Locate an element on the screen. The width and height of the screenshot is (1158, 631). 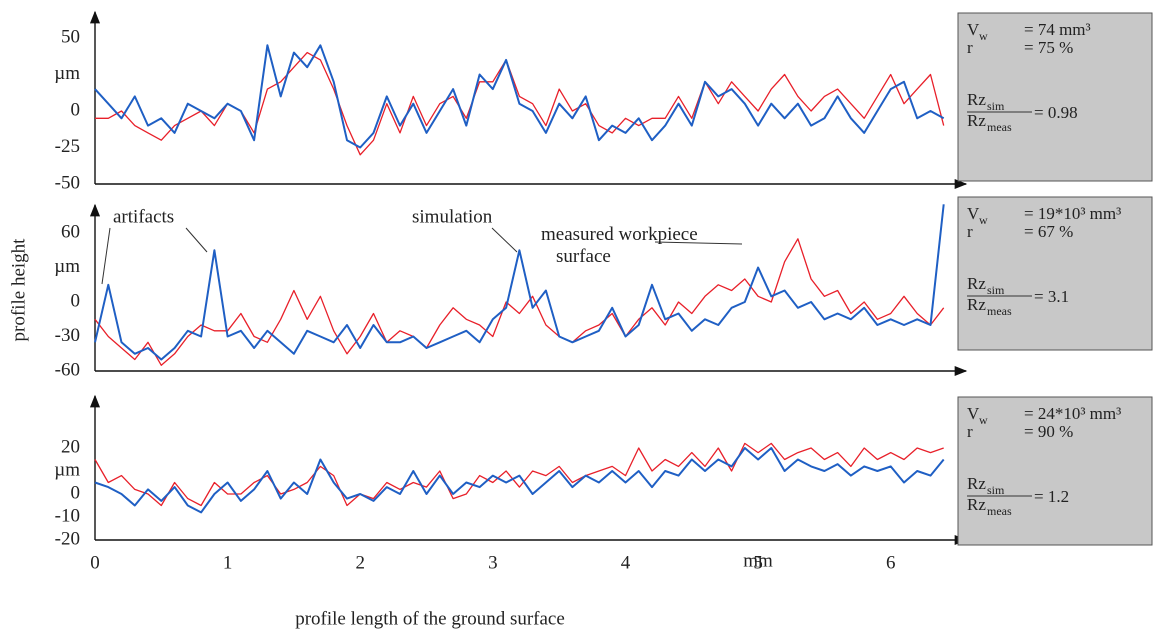
y-tick-label: 50 is located at coordinates (70, 36).